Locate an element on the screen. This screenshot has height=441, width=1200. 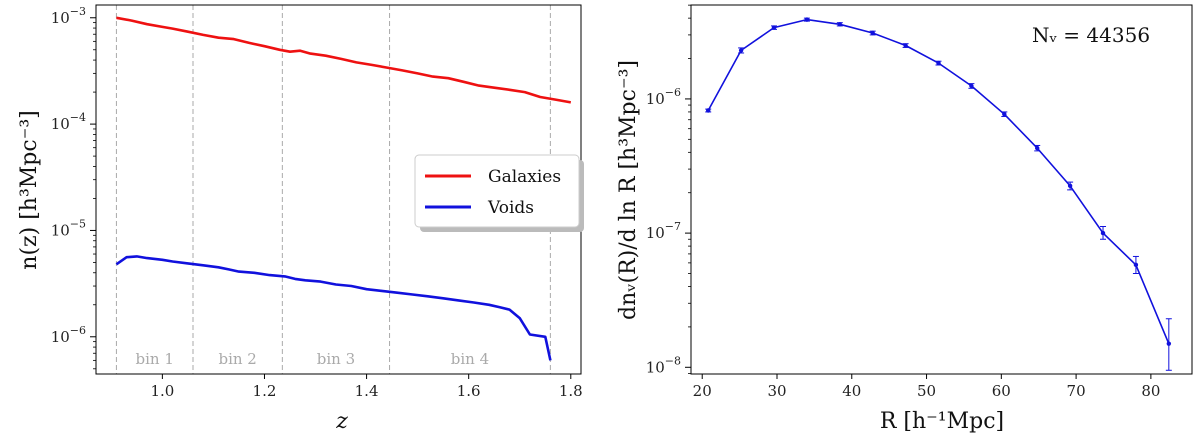
y-tick-label: 10⁻⁷ is located at coordinates (663, 231).